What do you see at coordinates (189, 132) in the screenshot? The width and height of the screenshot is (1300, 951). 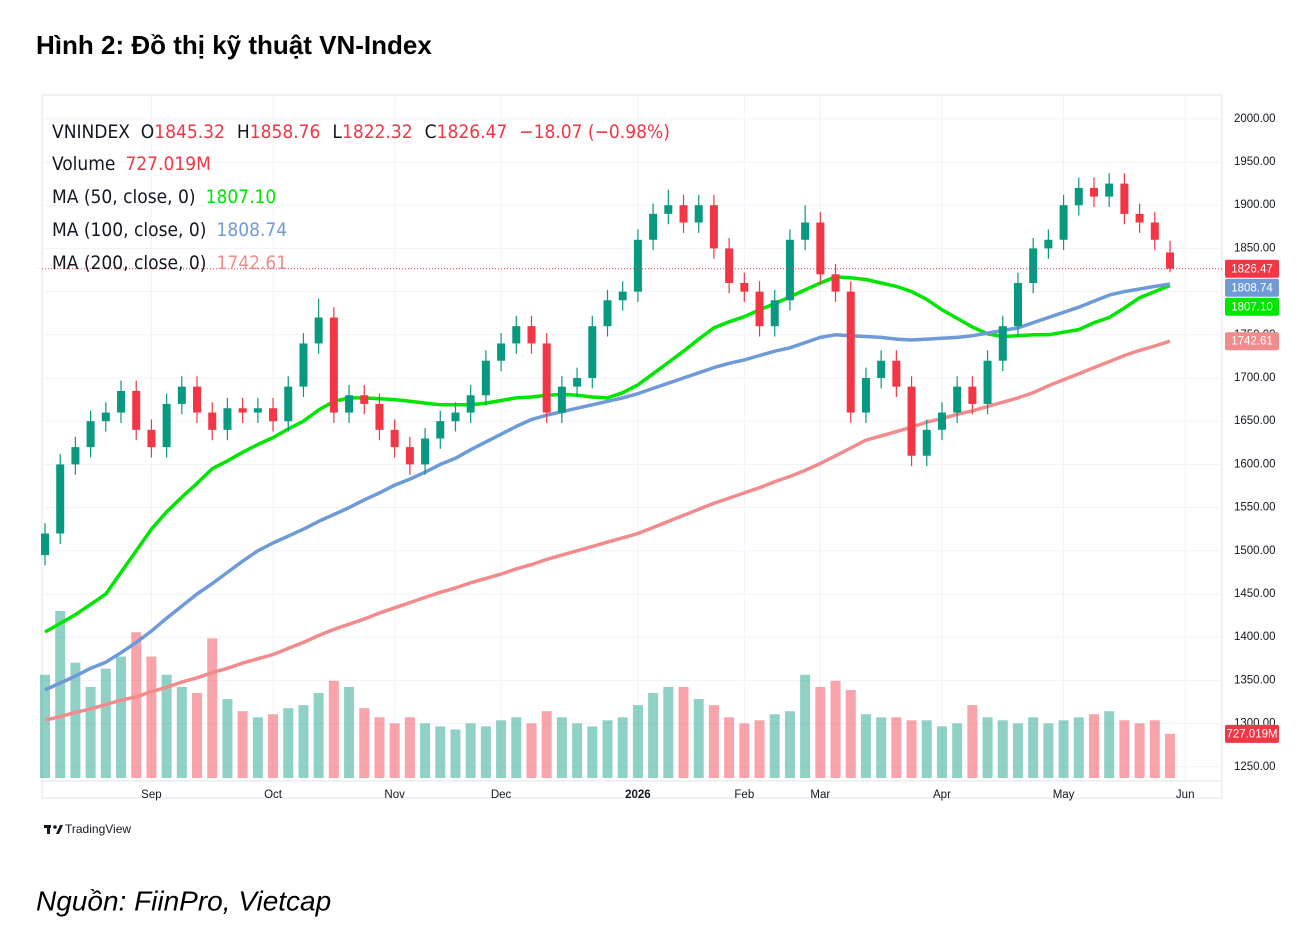 I see `ohlc-value: 1845.32` at bounding box center [189, 132].